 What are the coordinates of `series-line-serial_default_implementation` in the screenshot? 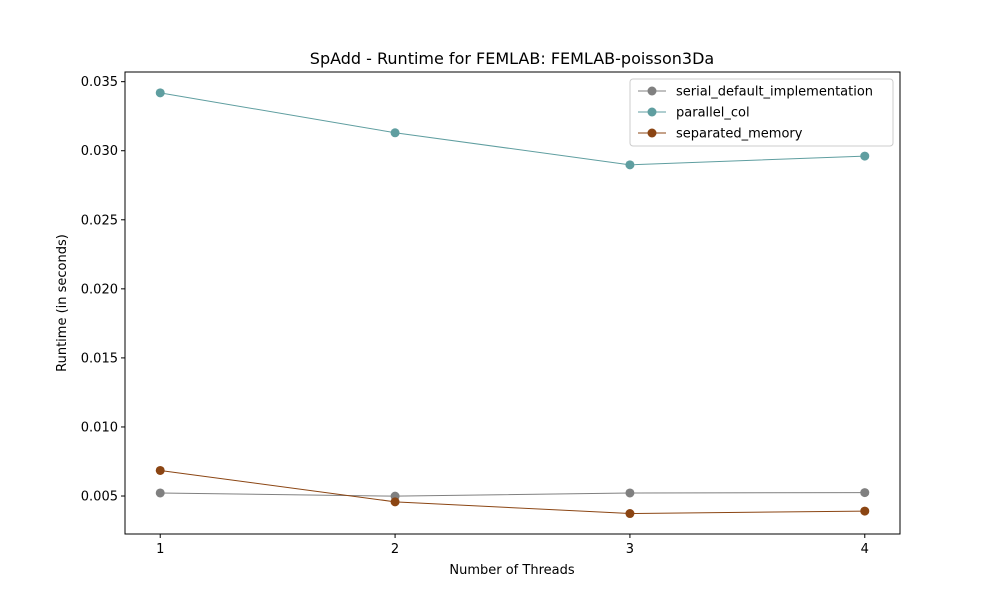 It's located at (512, 494).